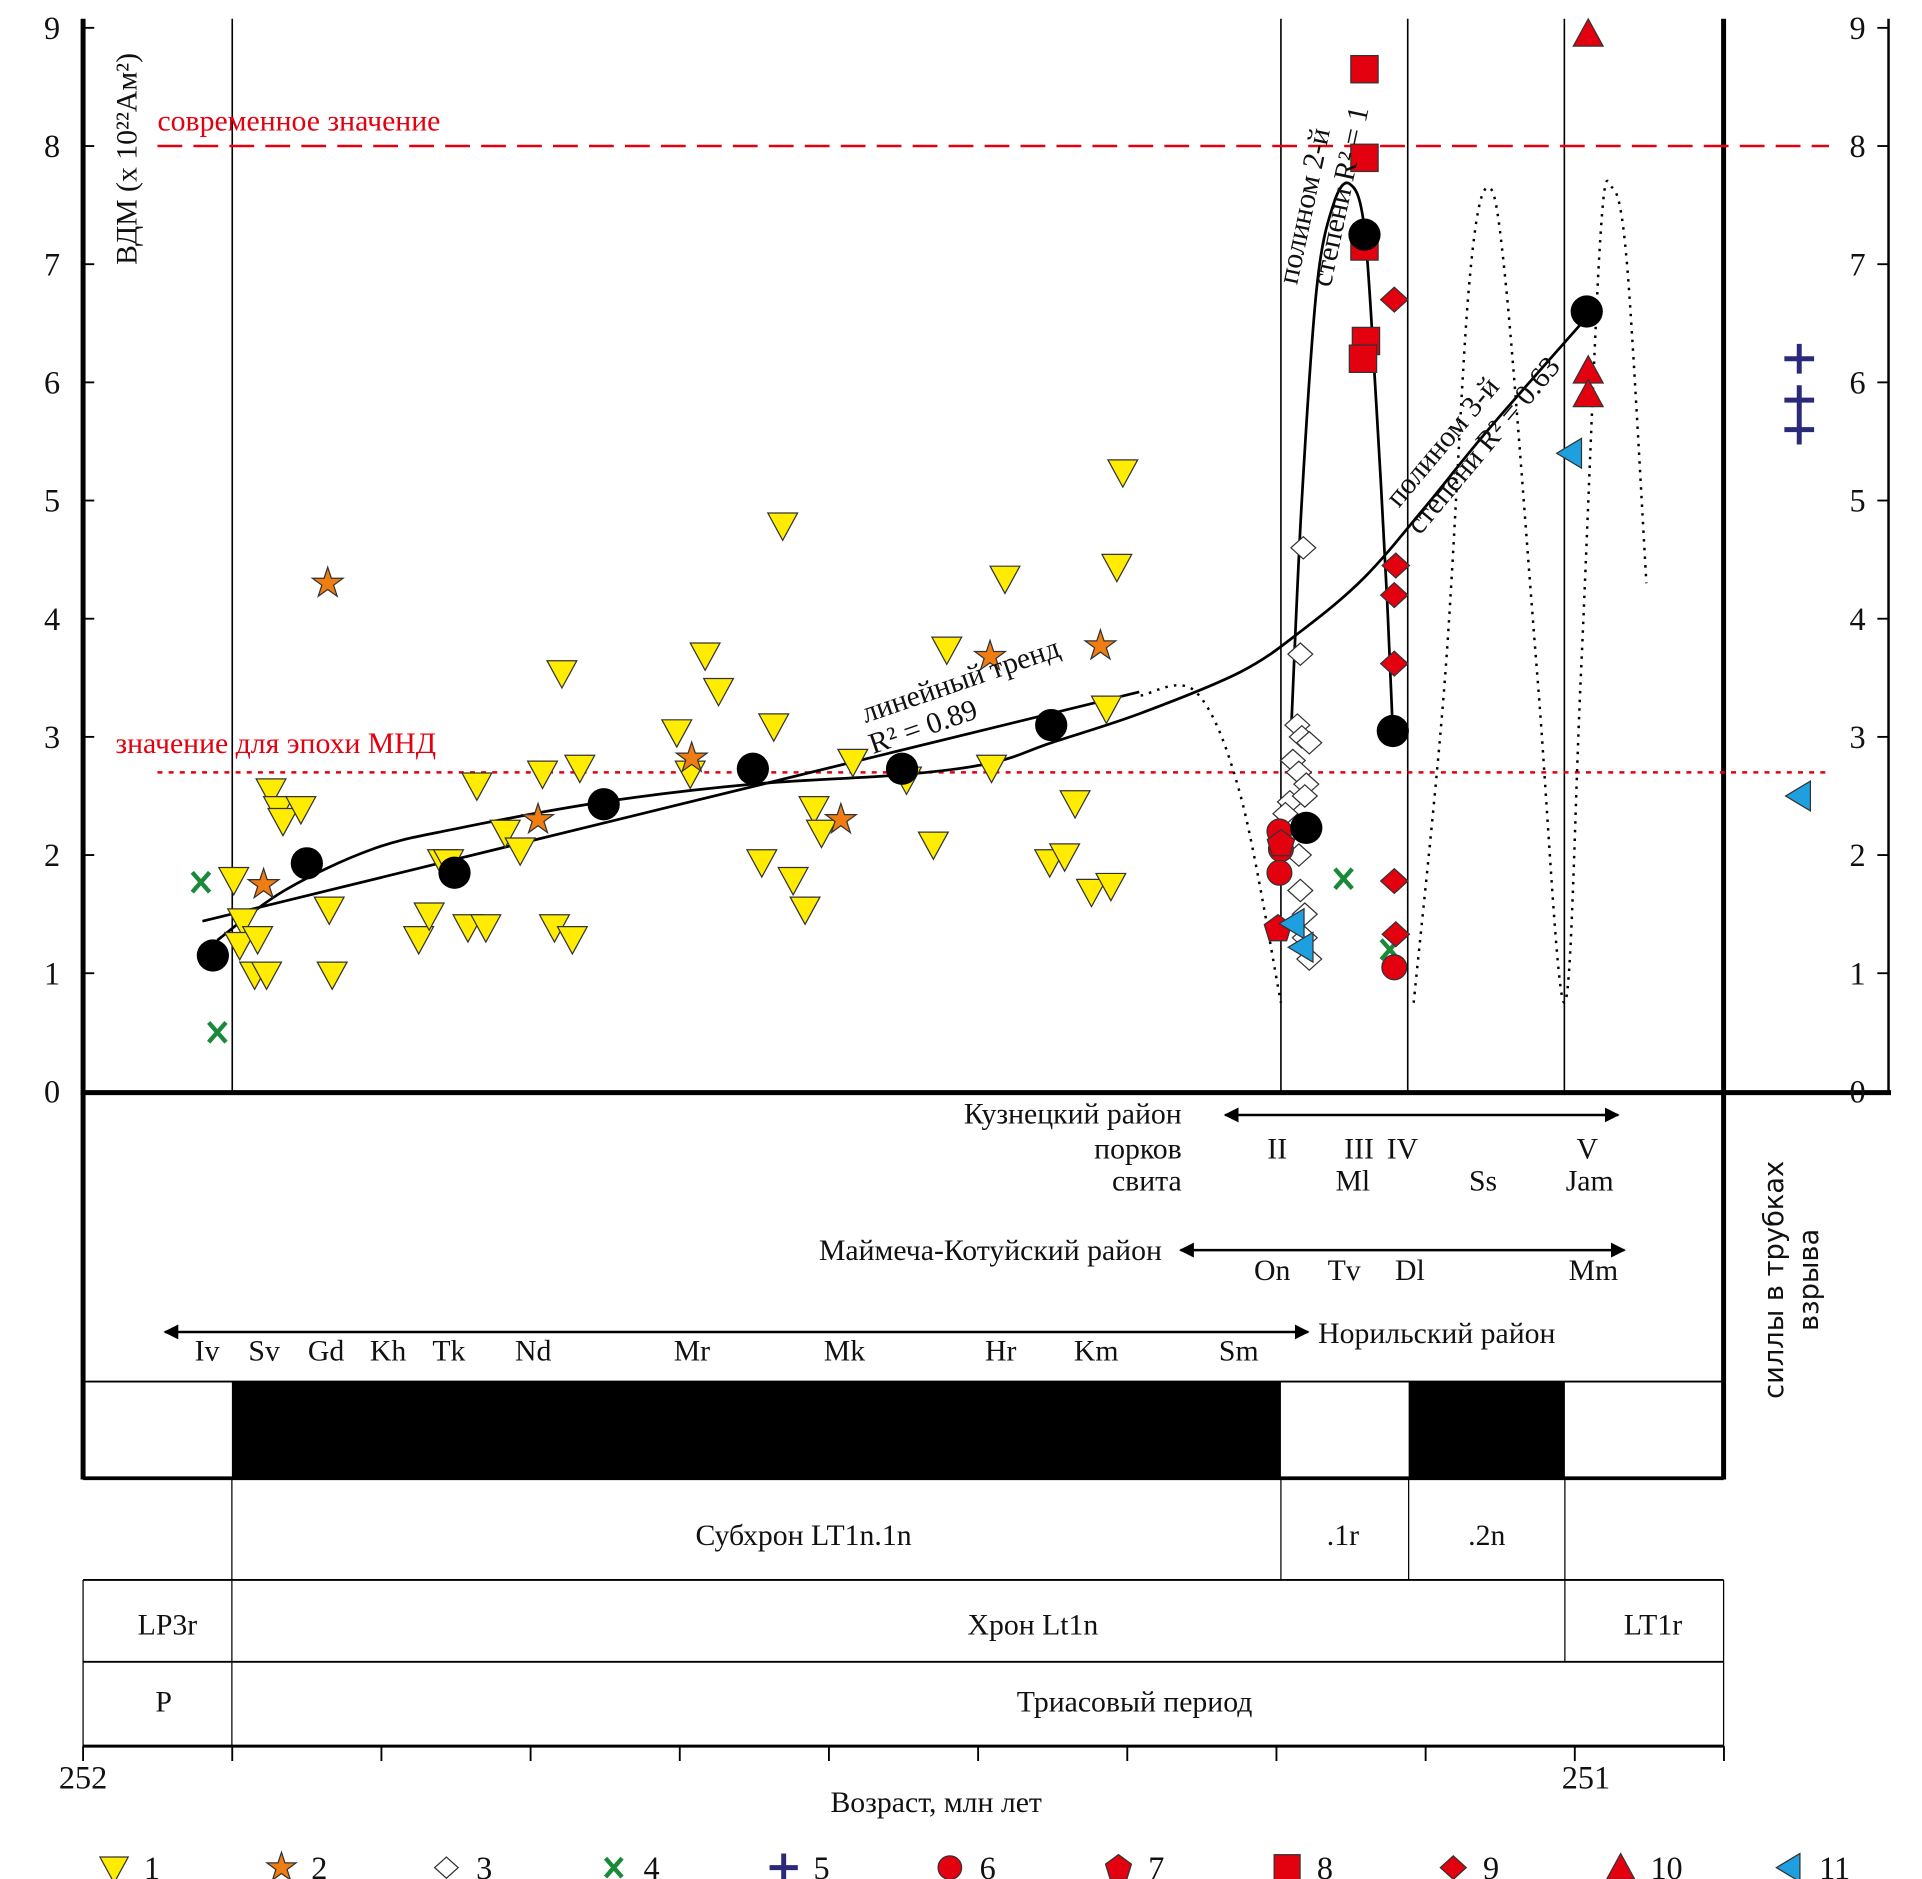 This screenshot has width=1922, height=1879. Describe the element at coordinates (974, 1864) in the screenshot. I see `legend: 1 2 3 4 5 6 7 8 9 10 11` at that location.